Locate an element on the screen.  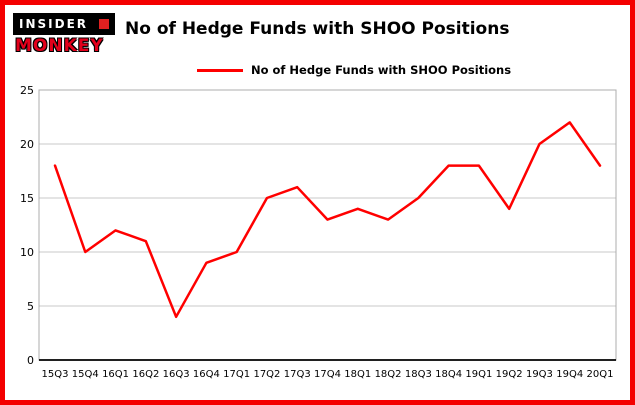
x-tick-label: 18Q1 is located at coordinates (357, 374).